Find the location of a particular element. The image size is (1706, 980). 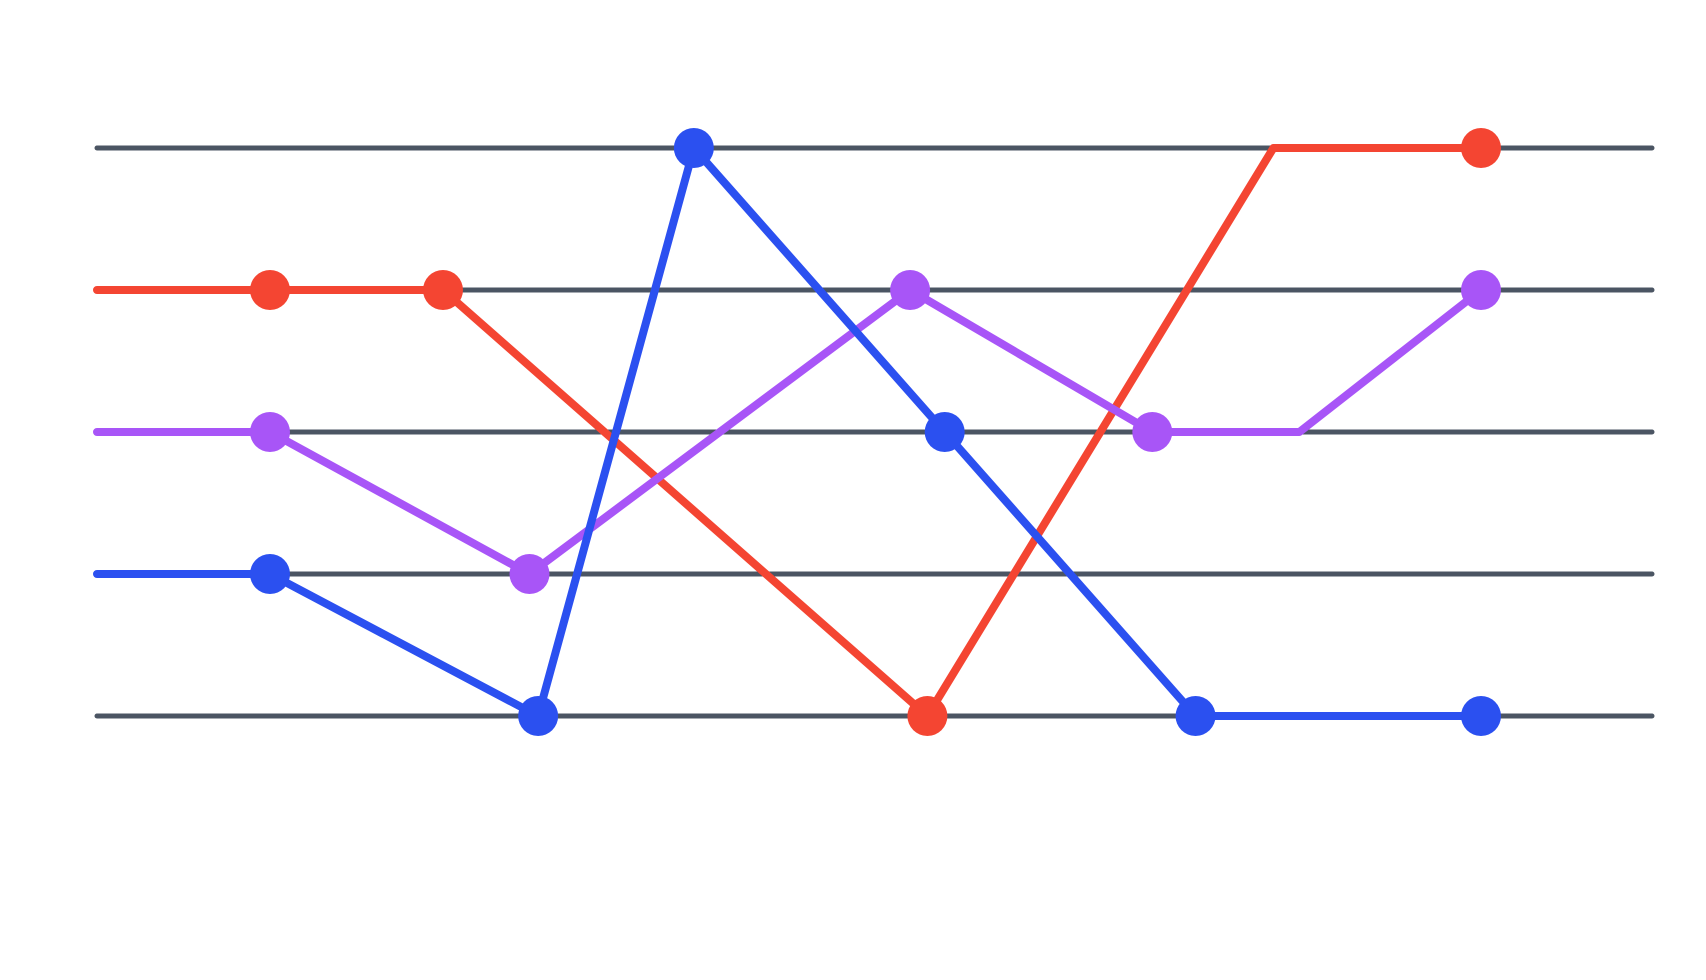

data-point-s1-p3 is located at coordinates (910, 290).